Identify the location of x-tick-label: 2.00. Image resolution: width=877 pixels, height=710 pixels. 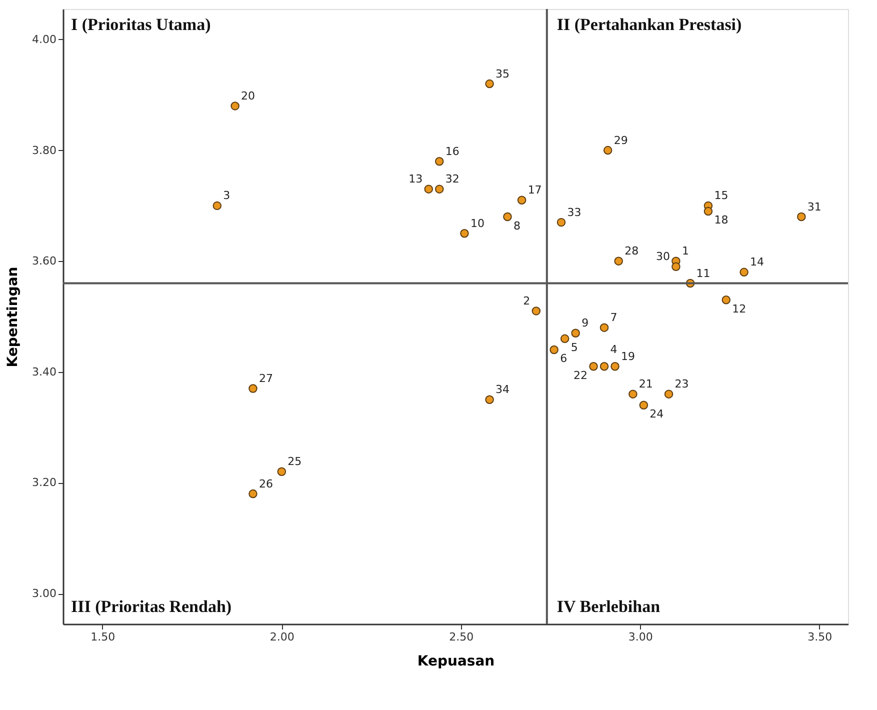
(282, 637).